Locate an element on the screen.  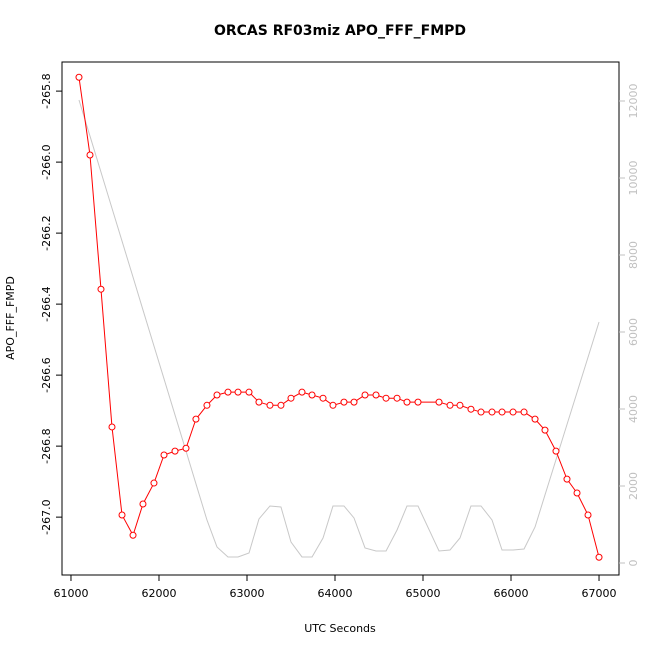
x-tick-label: 61000 is located at coordinates (70, 593).